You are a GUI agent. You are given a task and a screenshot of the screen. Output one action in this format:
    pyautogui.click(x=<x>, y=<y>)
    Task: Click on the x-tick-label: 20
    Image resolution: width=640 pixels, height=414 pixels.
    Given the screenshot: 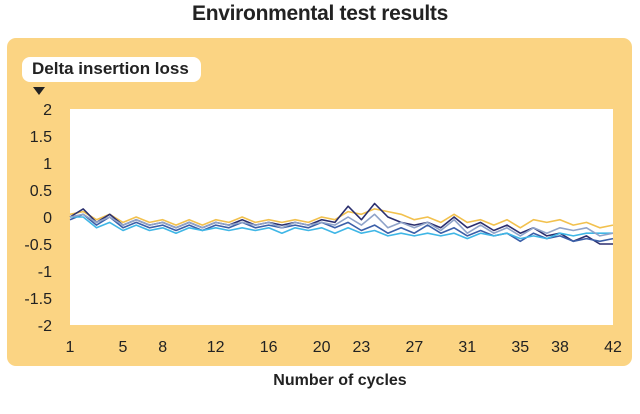 What is the action you would take?
    pyautogui.click(x=322, y=347)
    